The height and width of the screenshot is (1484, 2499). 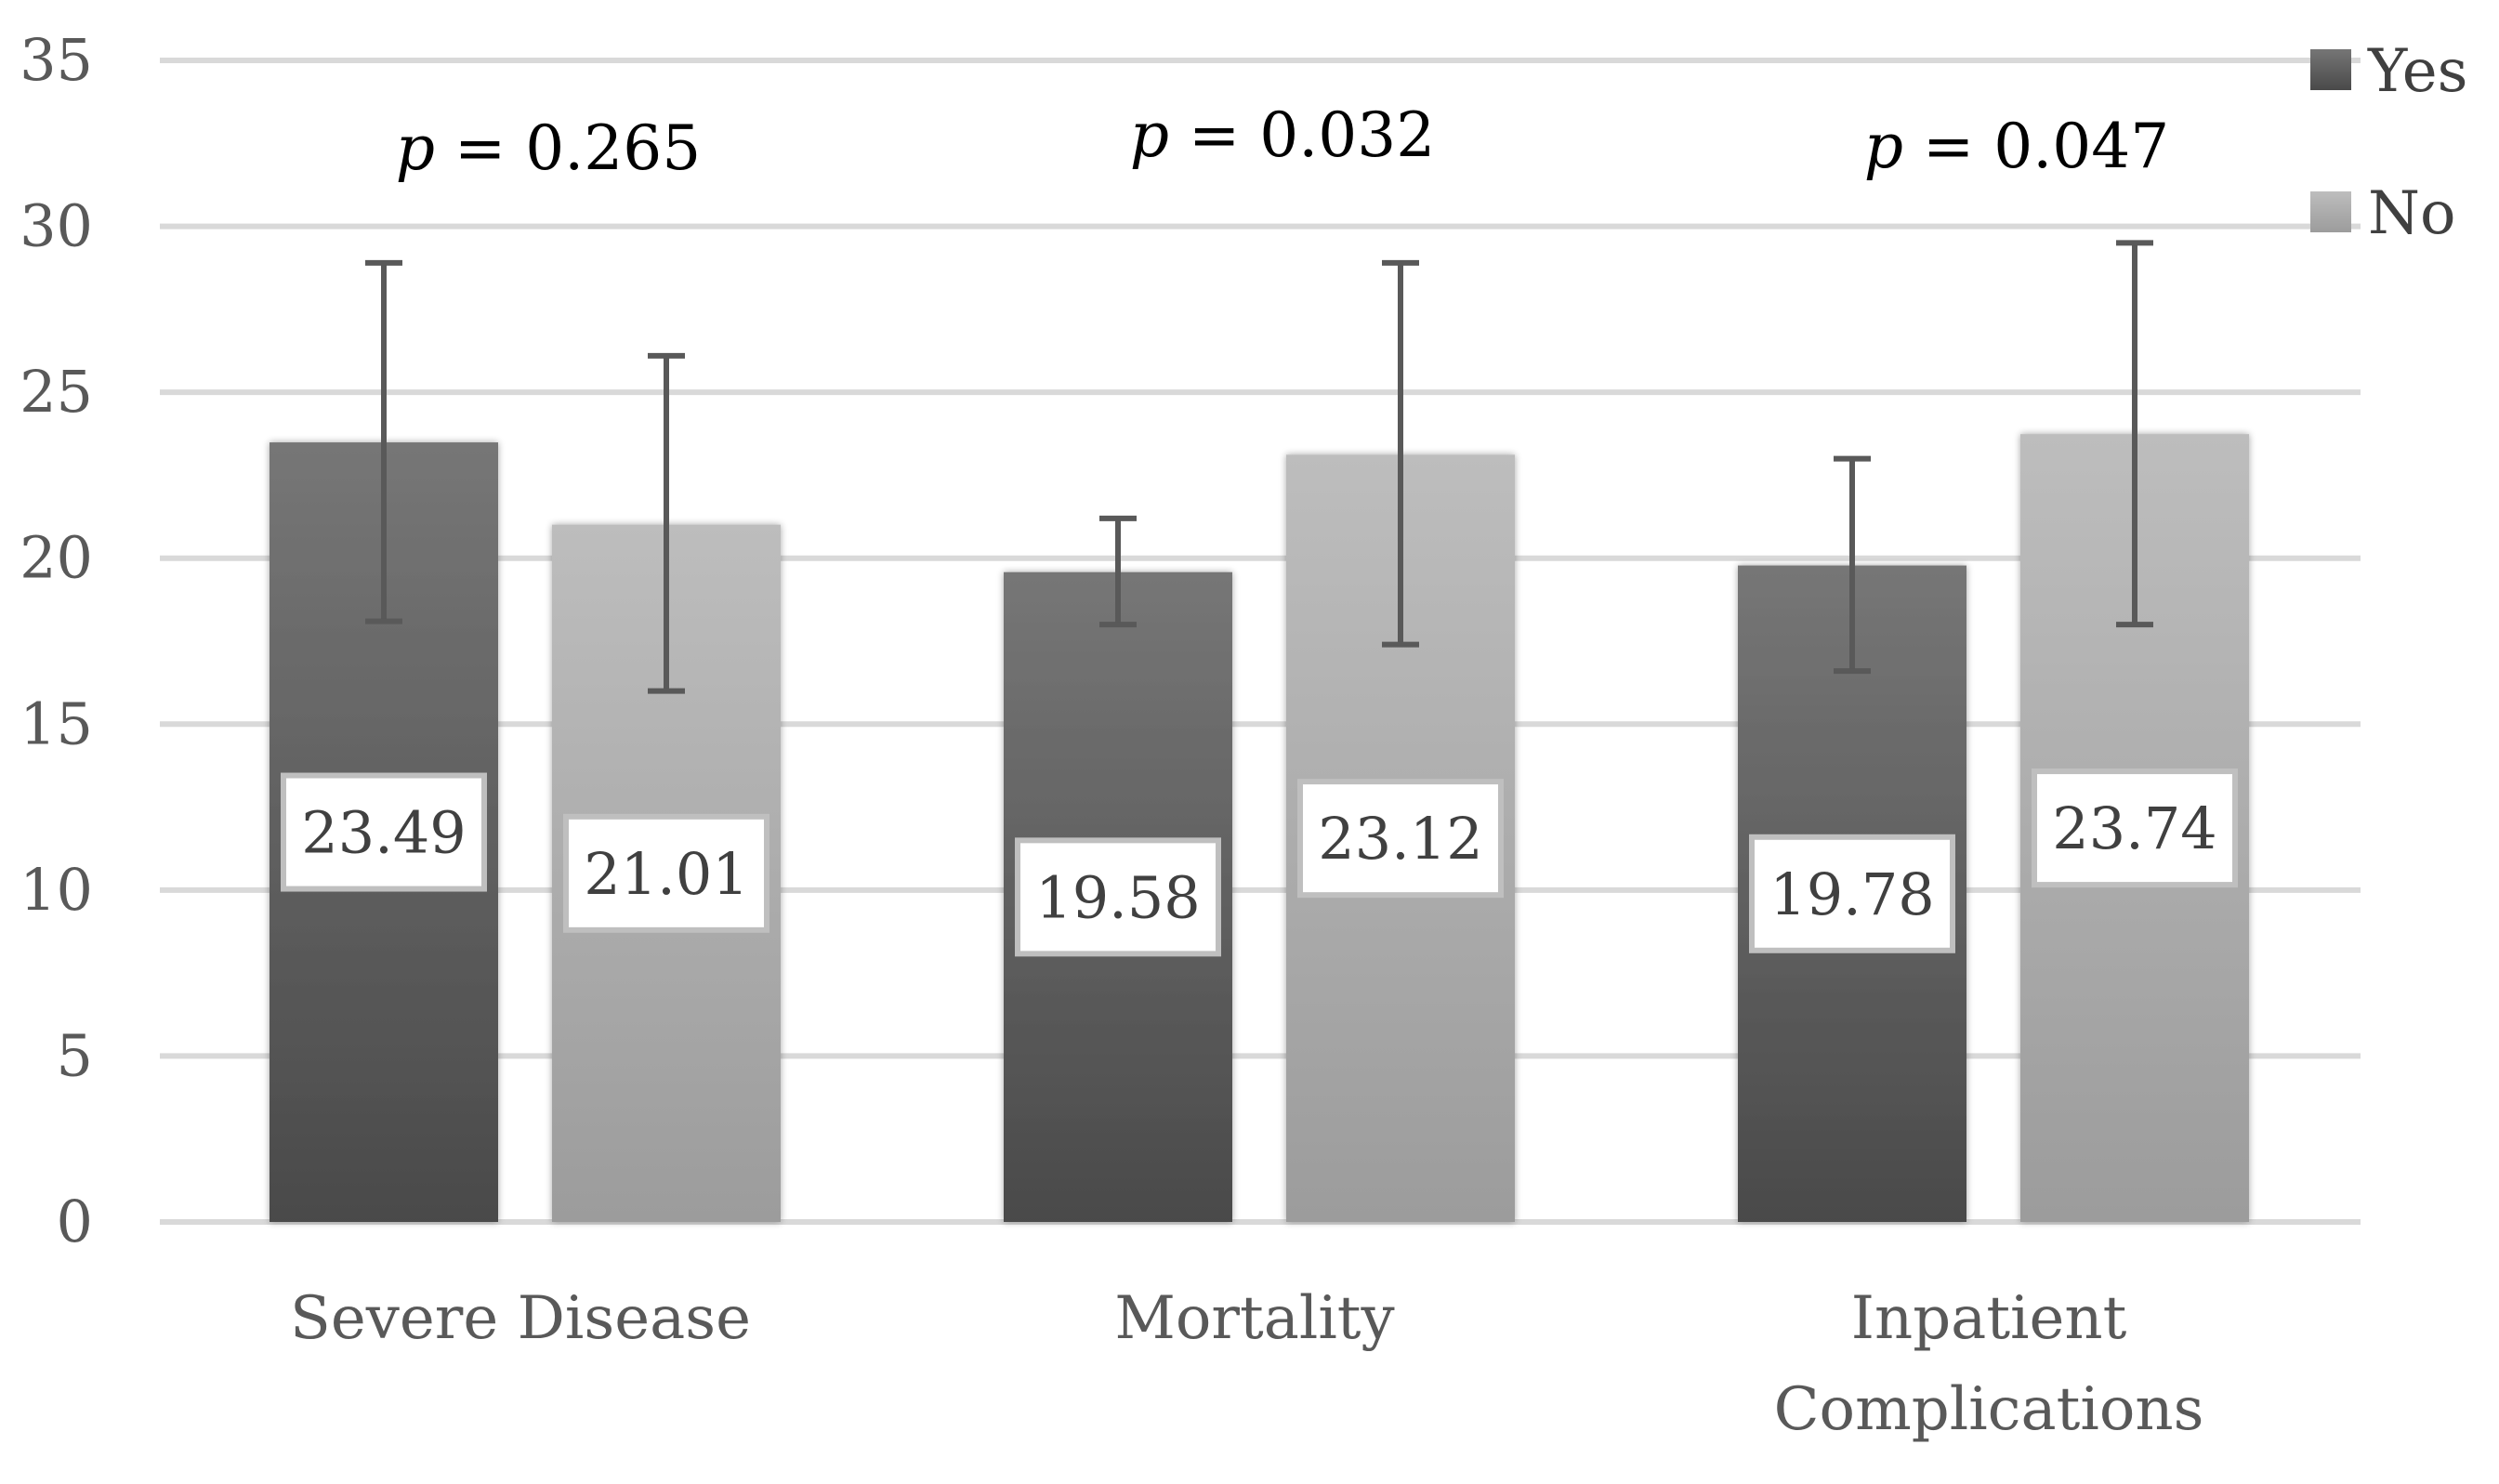 What do you see at coordinates (520, 1319) in the screenshot?
I see `x-category-label: Severe Disease` at bounding box center [520, 1319].